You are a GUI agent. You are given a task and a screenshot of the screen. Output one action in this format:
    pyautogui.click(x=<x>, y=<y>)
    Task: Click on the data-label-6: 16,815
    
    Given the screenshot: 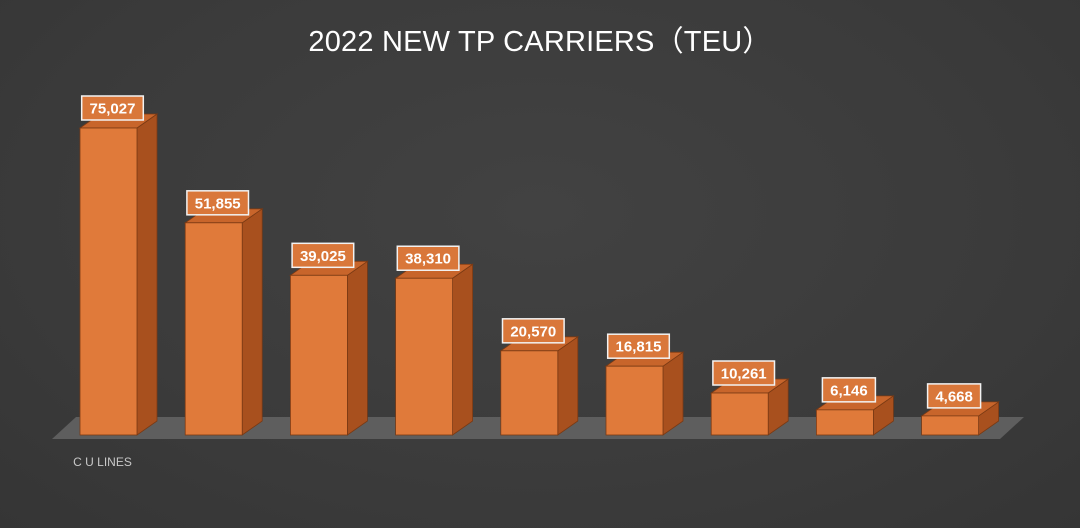 What is the action you would take?
    pyautogui.click(x=638, y=346)
    